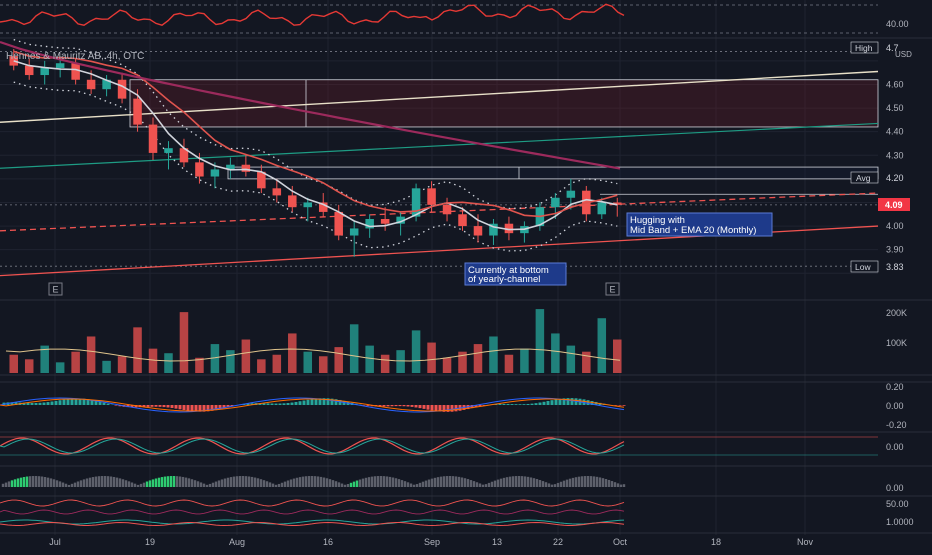 The height and width of the screenshot is (555, 932). Describe the element at coordinates (504, 103) in the screenshot. I see `range-box-top` at that location.